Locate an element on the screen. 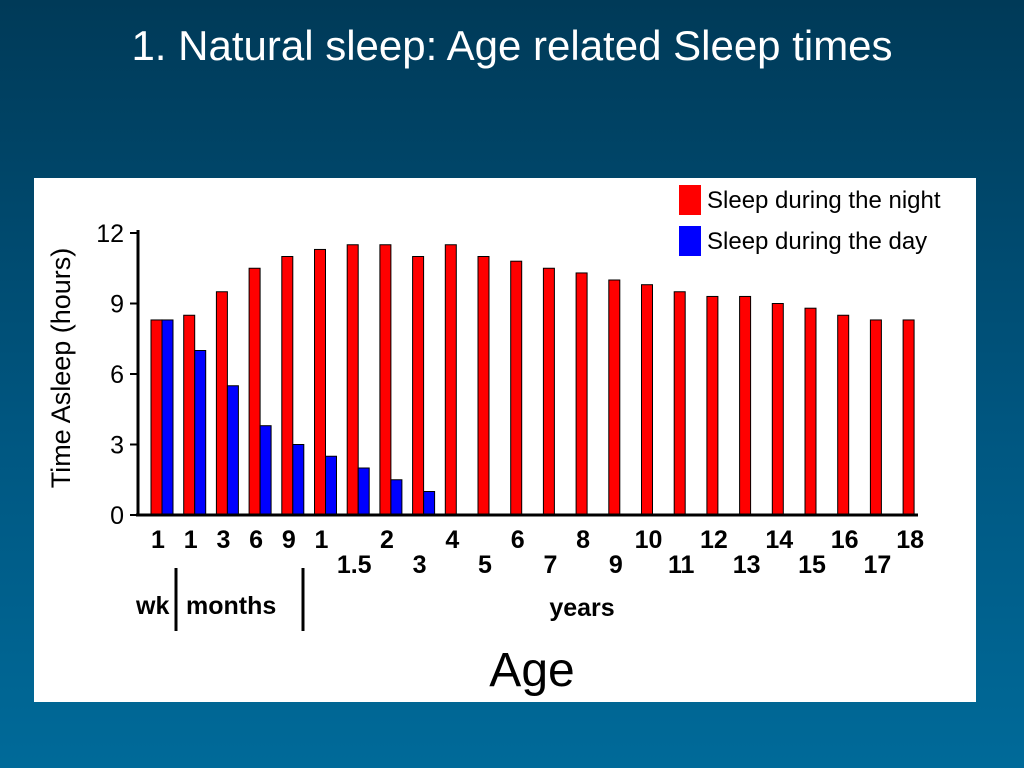 Image resolution: width=1024 pixels, height=768 pixels. y-tick-label: 3 is located at coordinates (117, 446).